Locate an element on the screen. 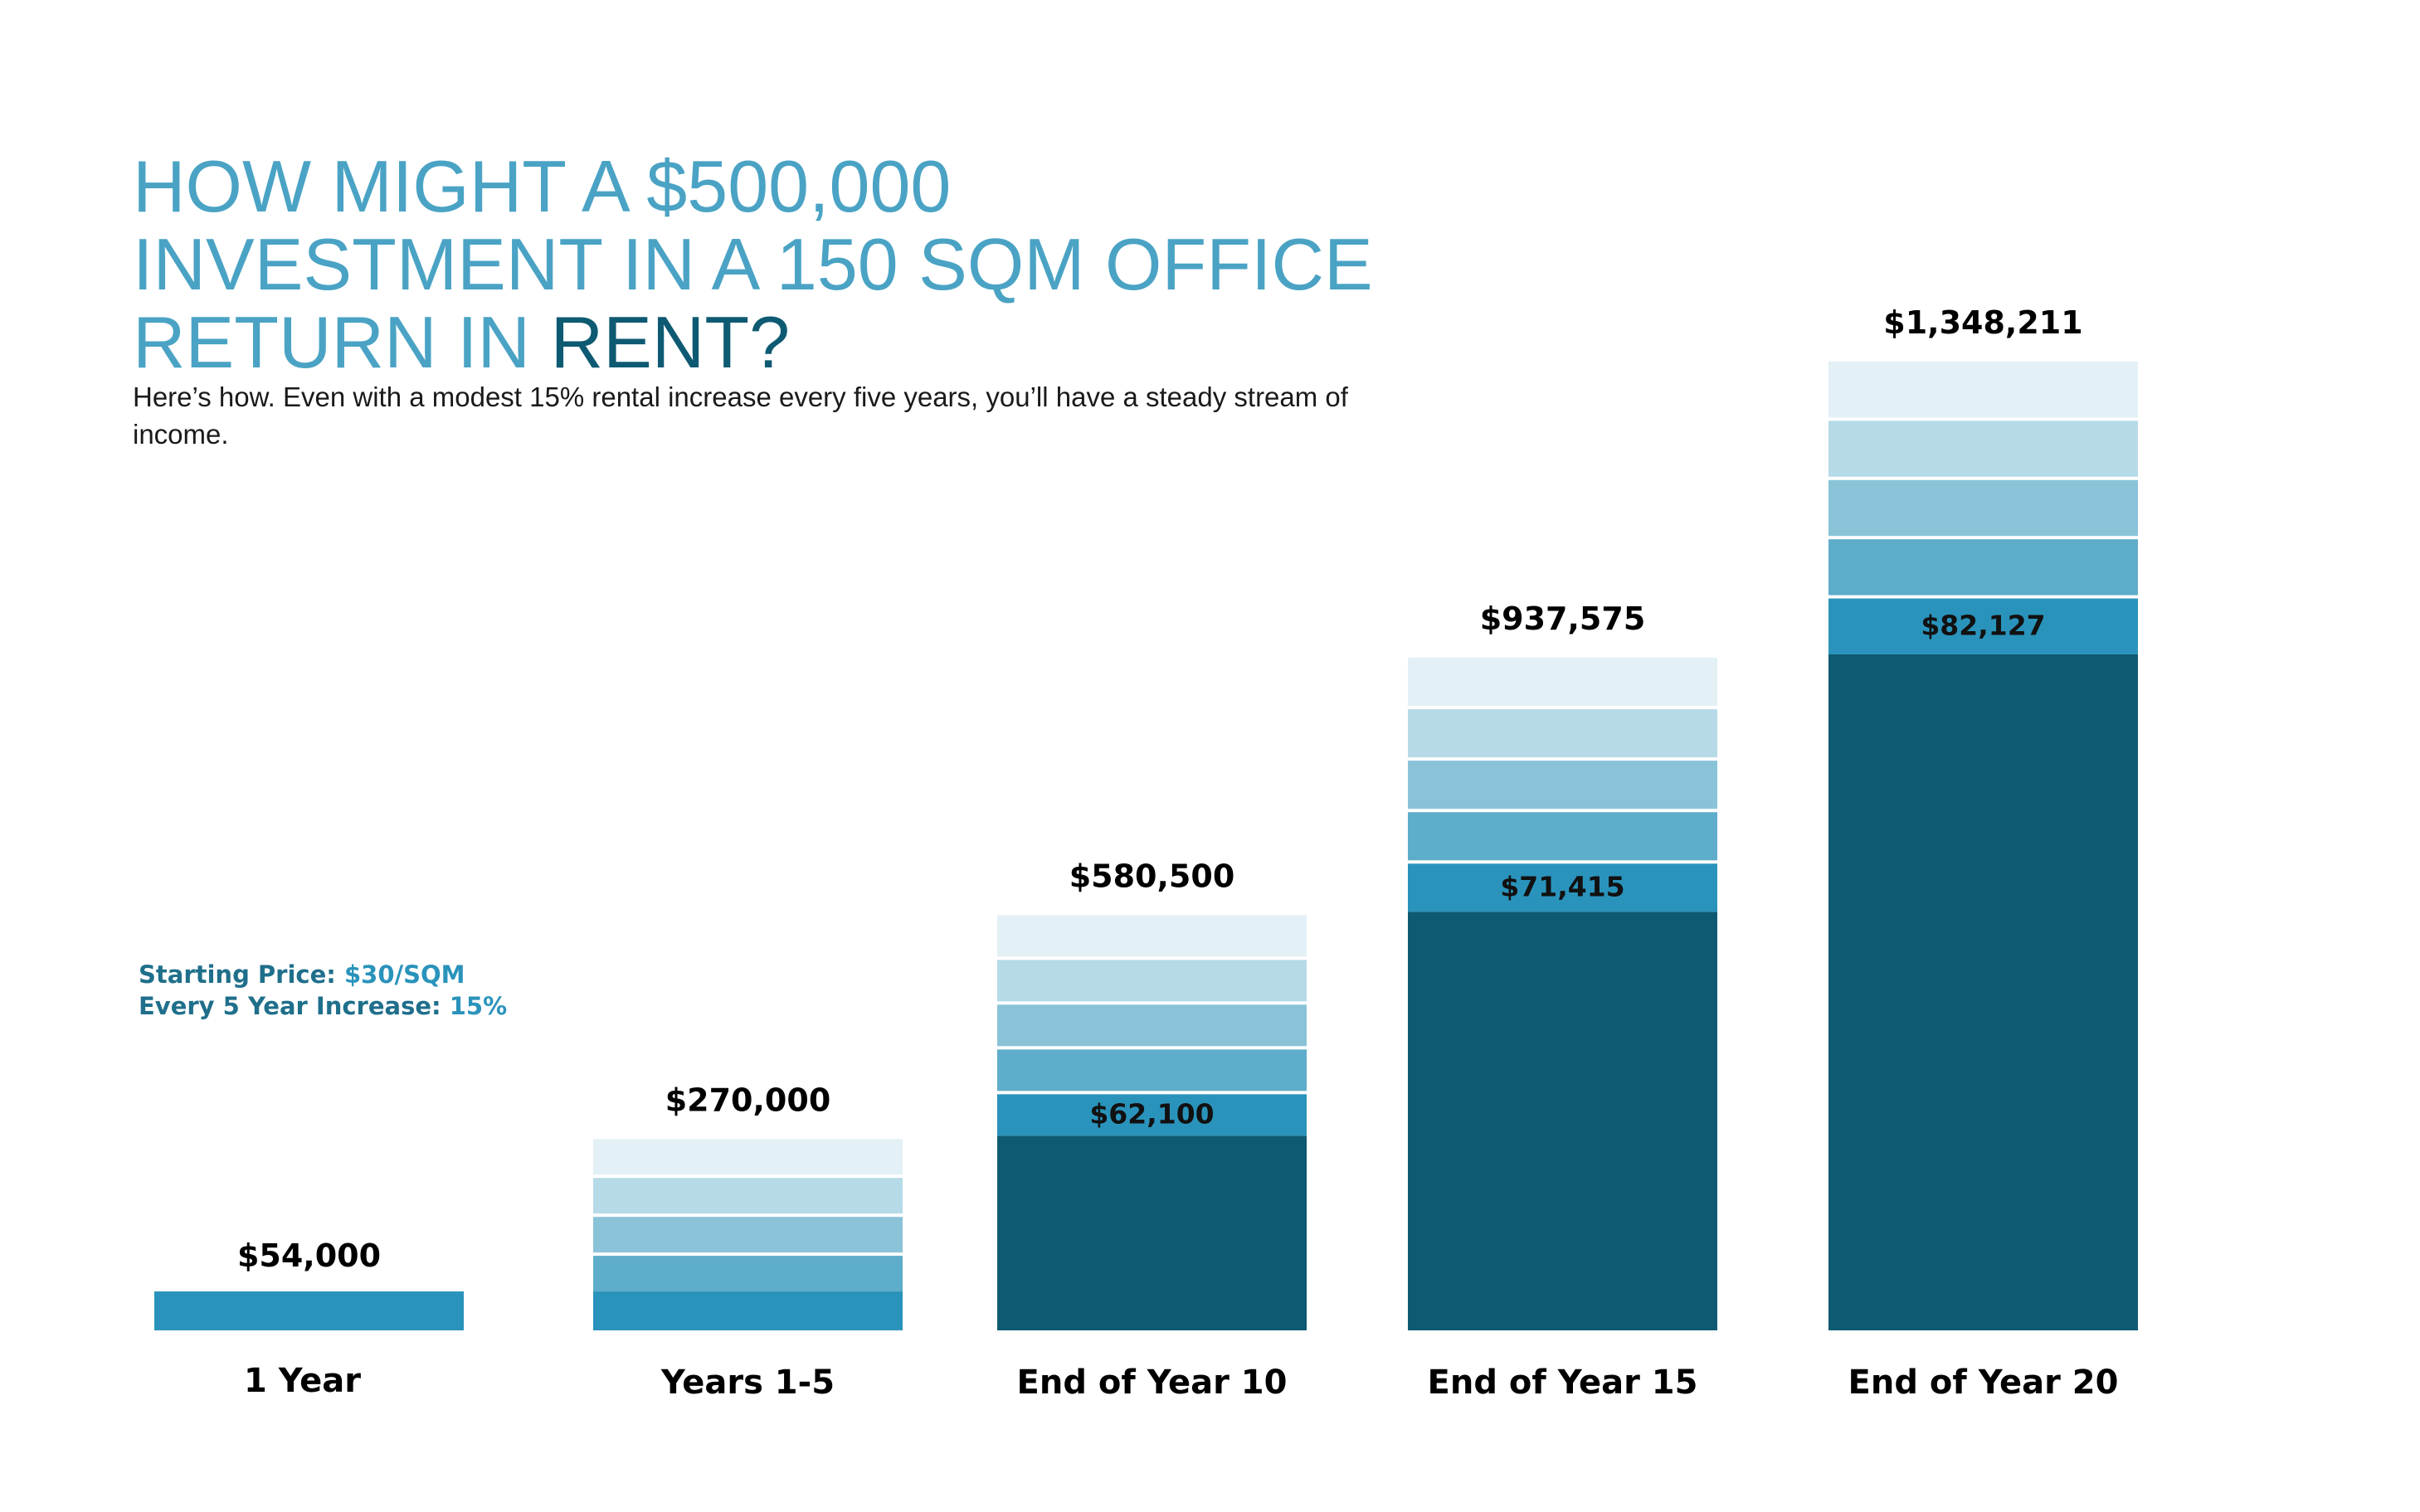 This screenshot has height=1512, width=2420. starting-price-row: Starting Price: $30/SQM is located at coordinates (323, 974).